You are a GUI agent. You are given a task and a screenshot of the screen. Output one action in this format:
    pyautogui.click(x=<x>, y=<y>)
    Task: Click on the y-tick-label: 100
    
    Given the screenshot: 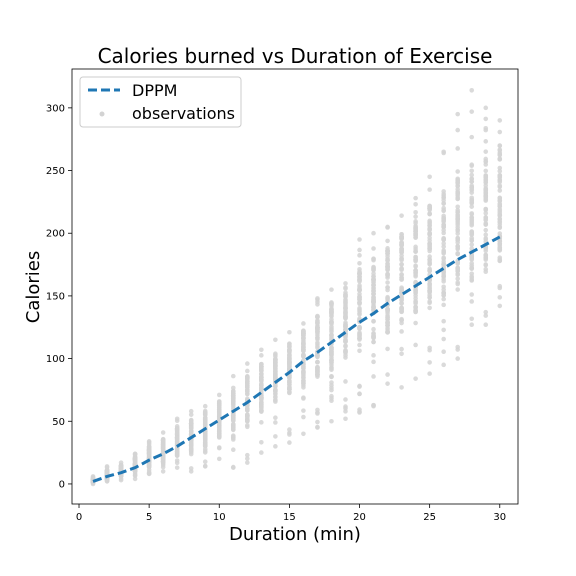 What is the action you would take?
    pyautogui.click(x=55, y=359)
    